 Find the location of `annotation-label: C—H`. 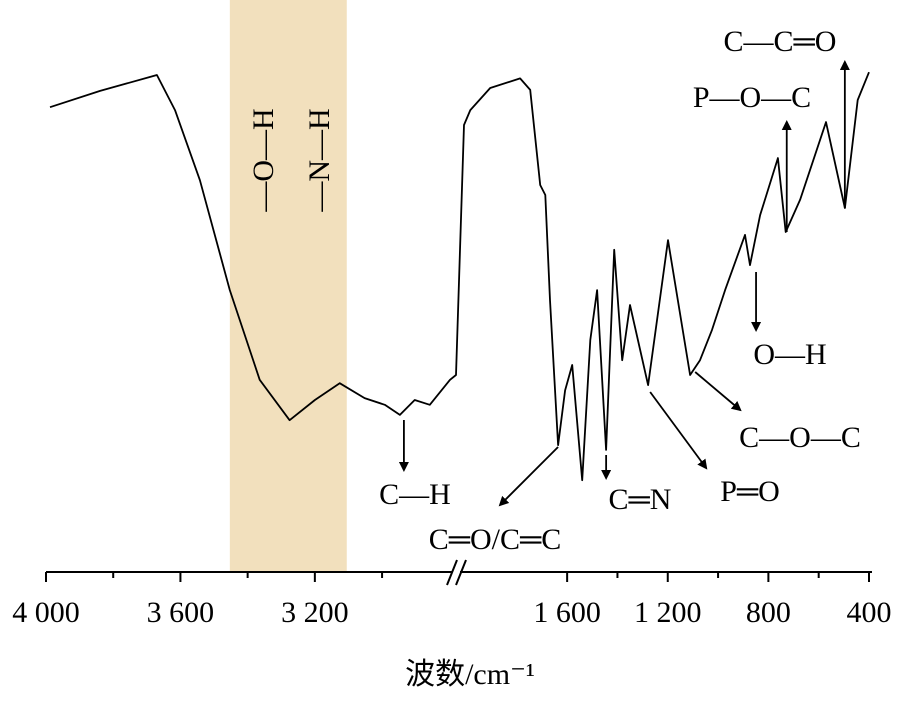

annotation-label: C—H is located at coordinates (415, 494).